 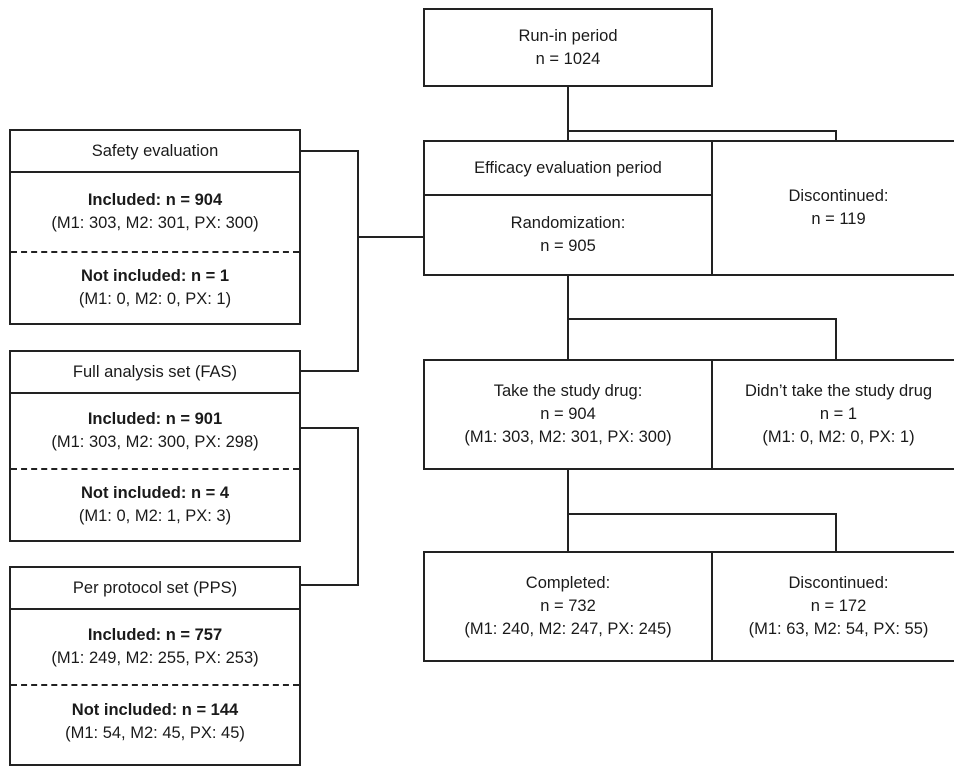 I want to click on safety-not-included-detail: (M1: 0, M2: 0, PX: 1), so click(x=155, y=299).